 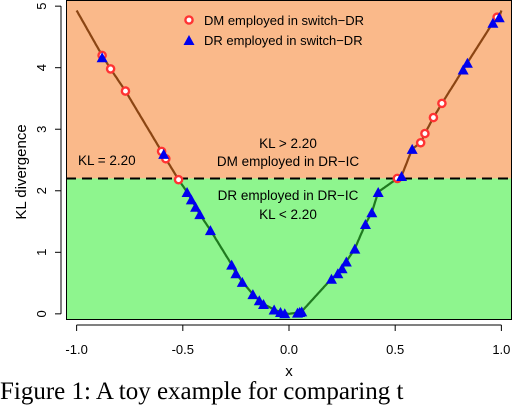 What do you see at coordinates (183, 349) in the screenshot?
I see `x-tick-label: -0.5` at bounding box center [183, 349].